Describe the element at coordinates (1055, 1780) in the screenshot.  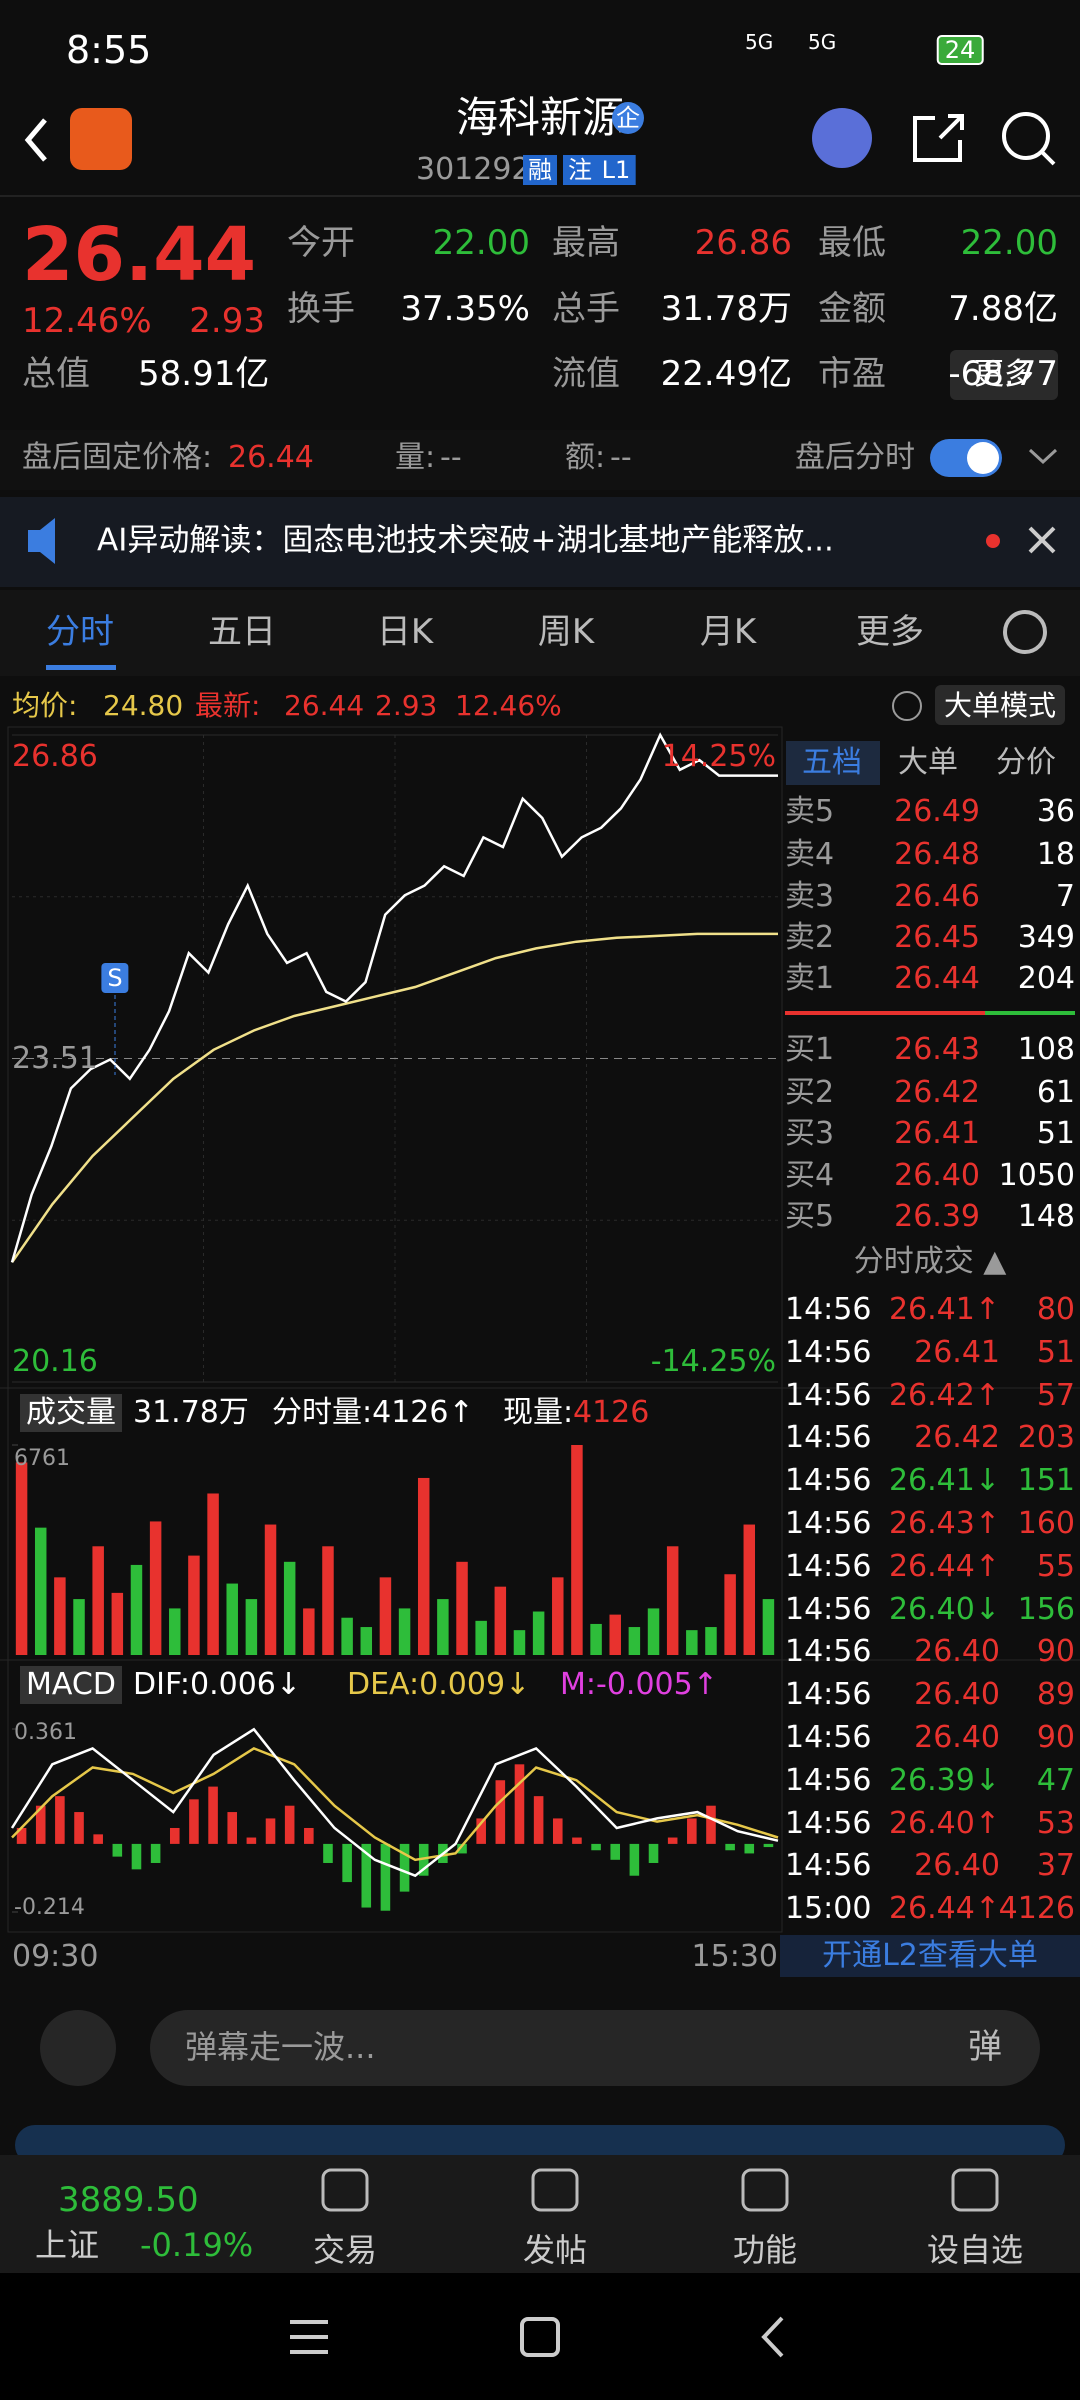
I see `trade-vol: 47` at that location.